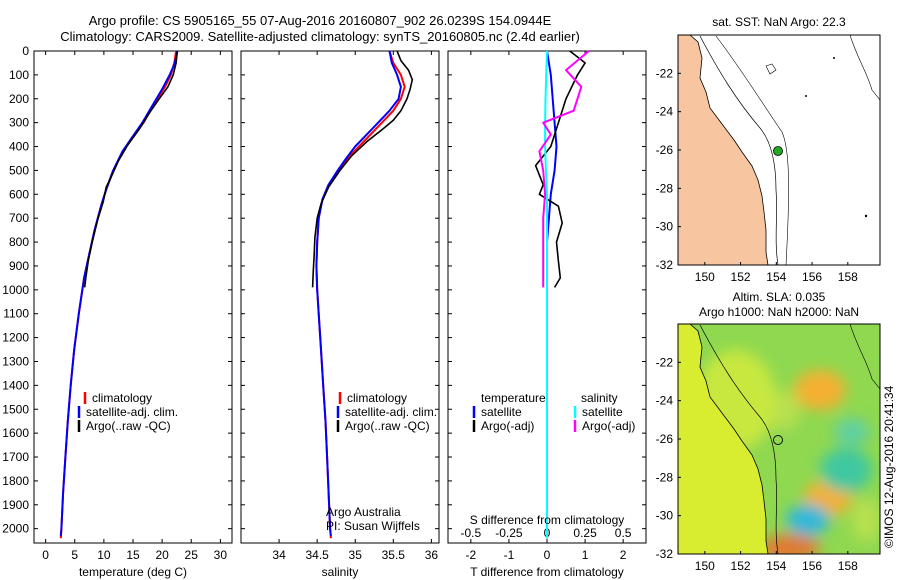  I want to click on salinity-xlabel: salinity, so click(340, 572).